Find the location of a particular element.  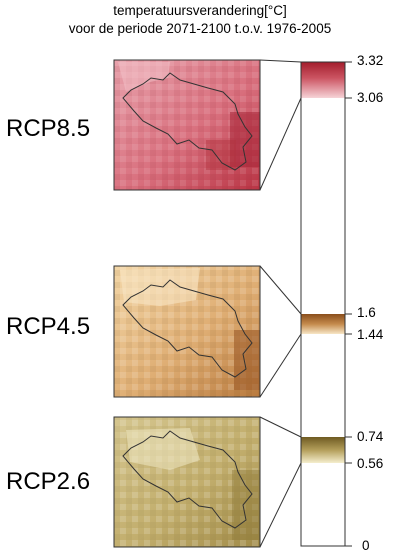

belgium-outline-rcp45 is located at coordinates (187, 328).